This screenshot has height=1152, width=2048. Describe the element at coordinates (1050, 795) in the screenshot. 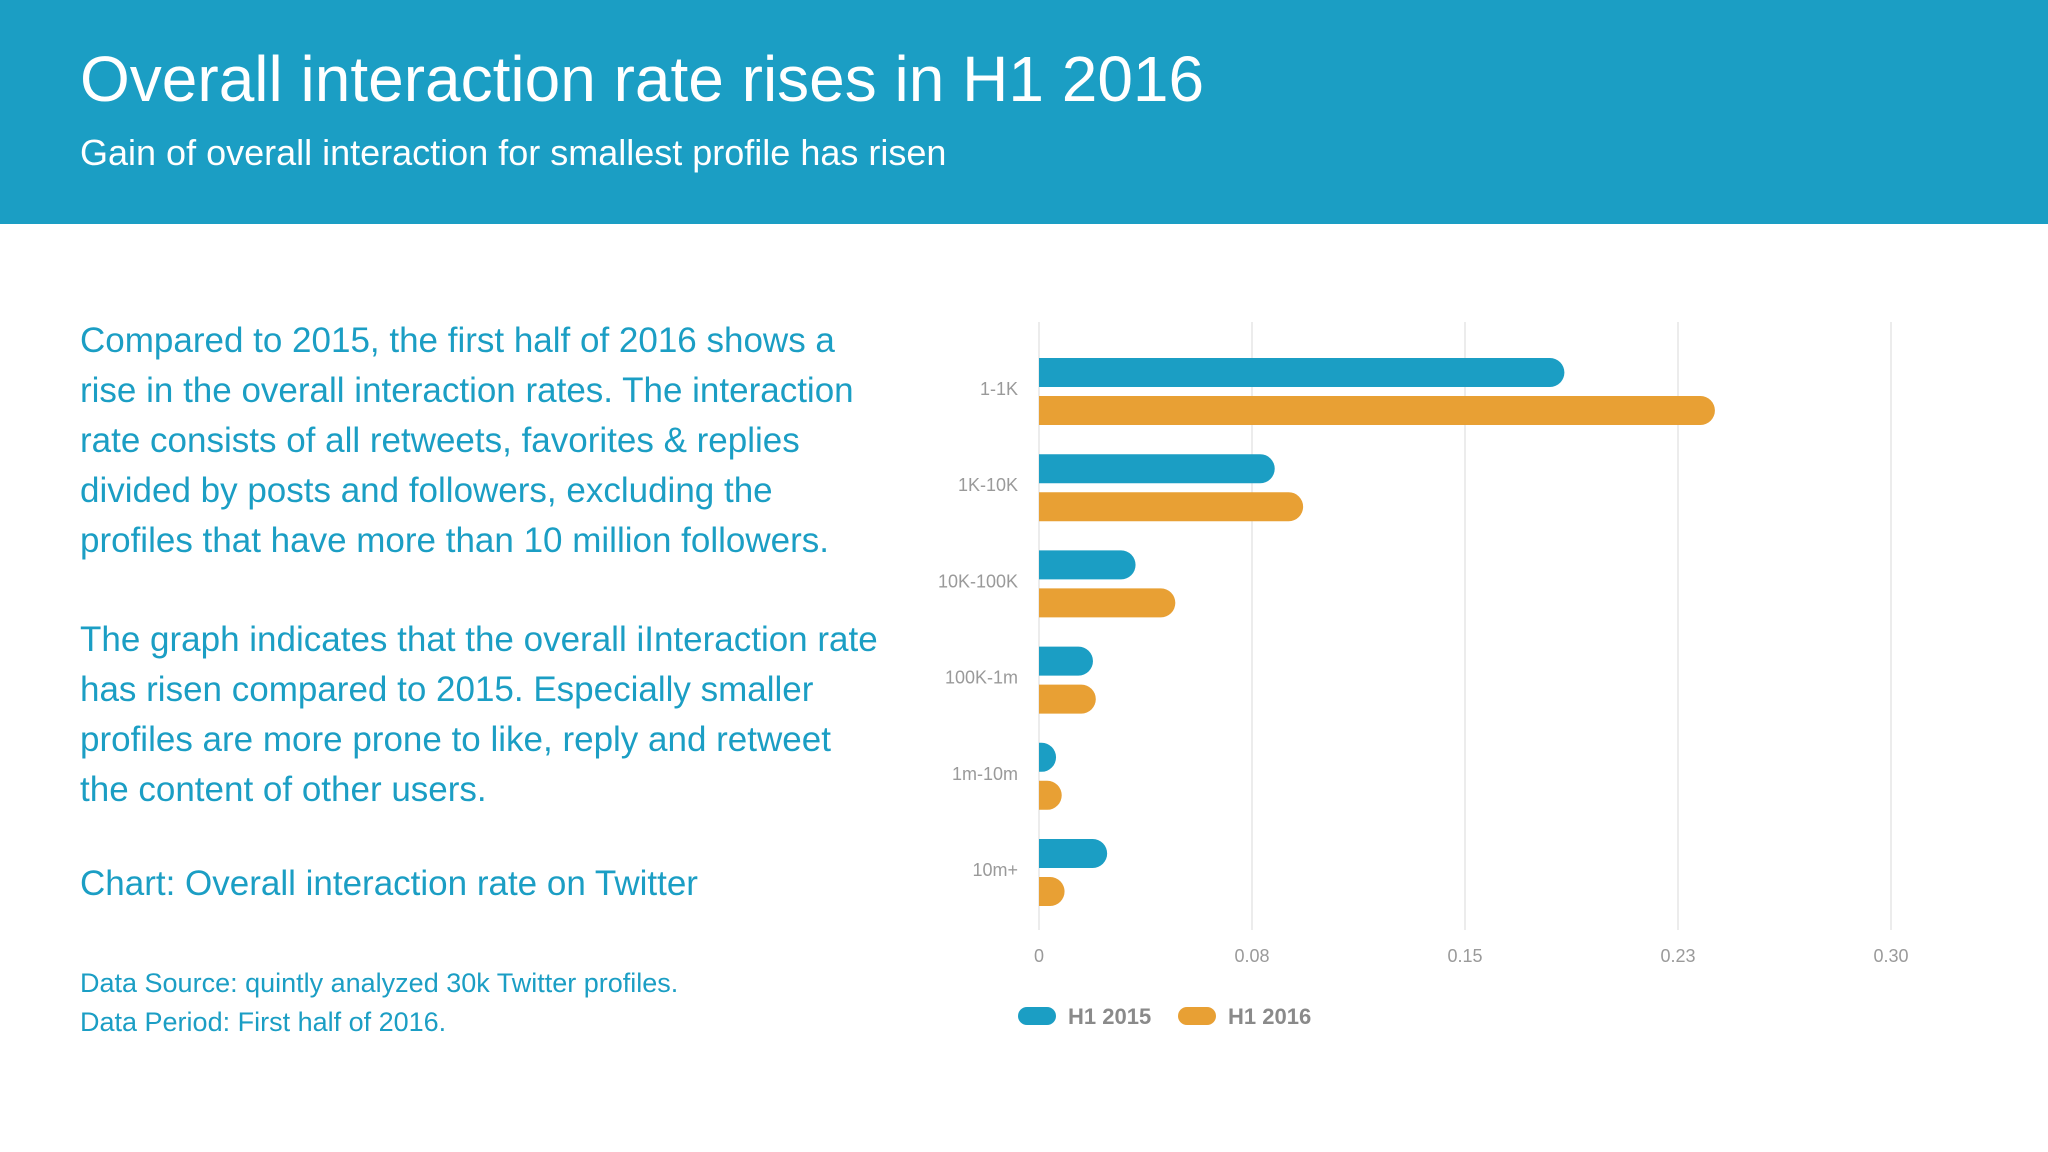

I see `bar-1m-10m-h1-2016` at that location.